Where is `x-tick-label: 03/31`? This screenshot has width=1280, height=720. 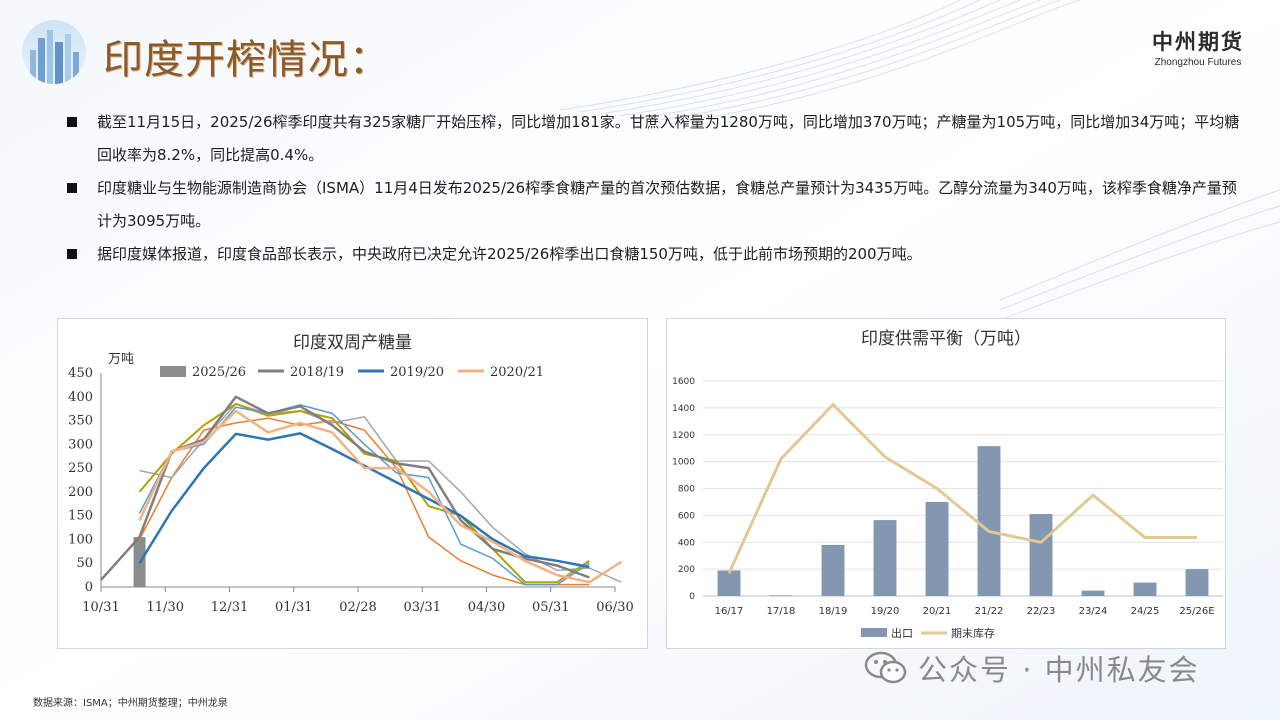 x-tick-label: 03/31 is located at coordinates (422, 607).